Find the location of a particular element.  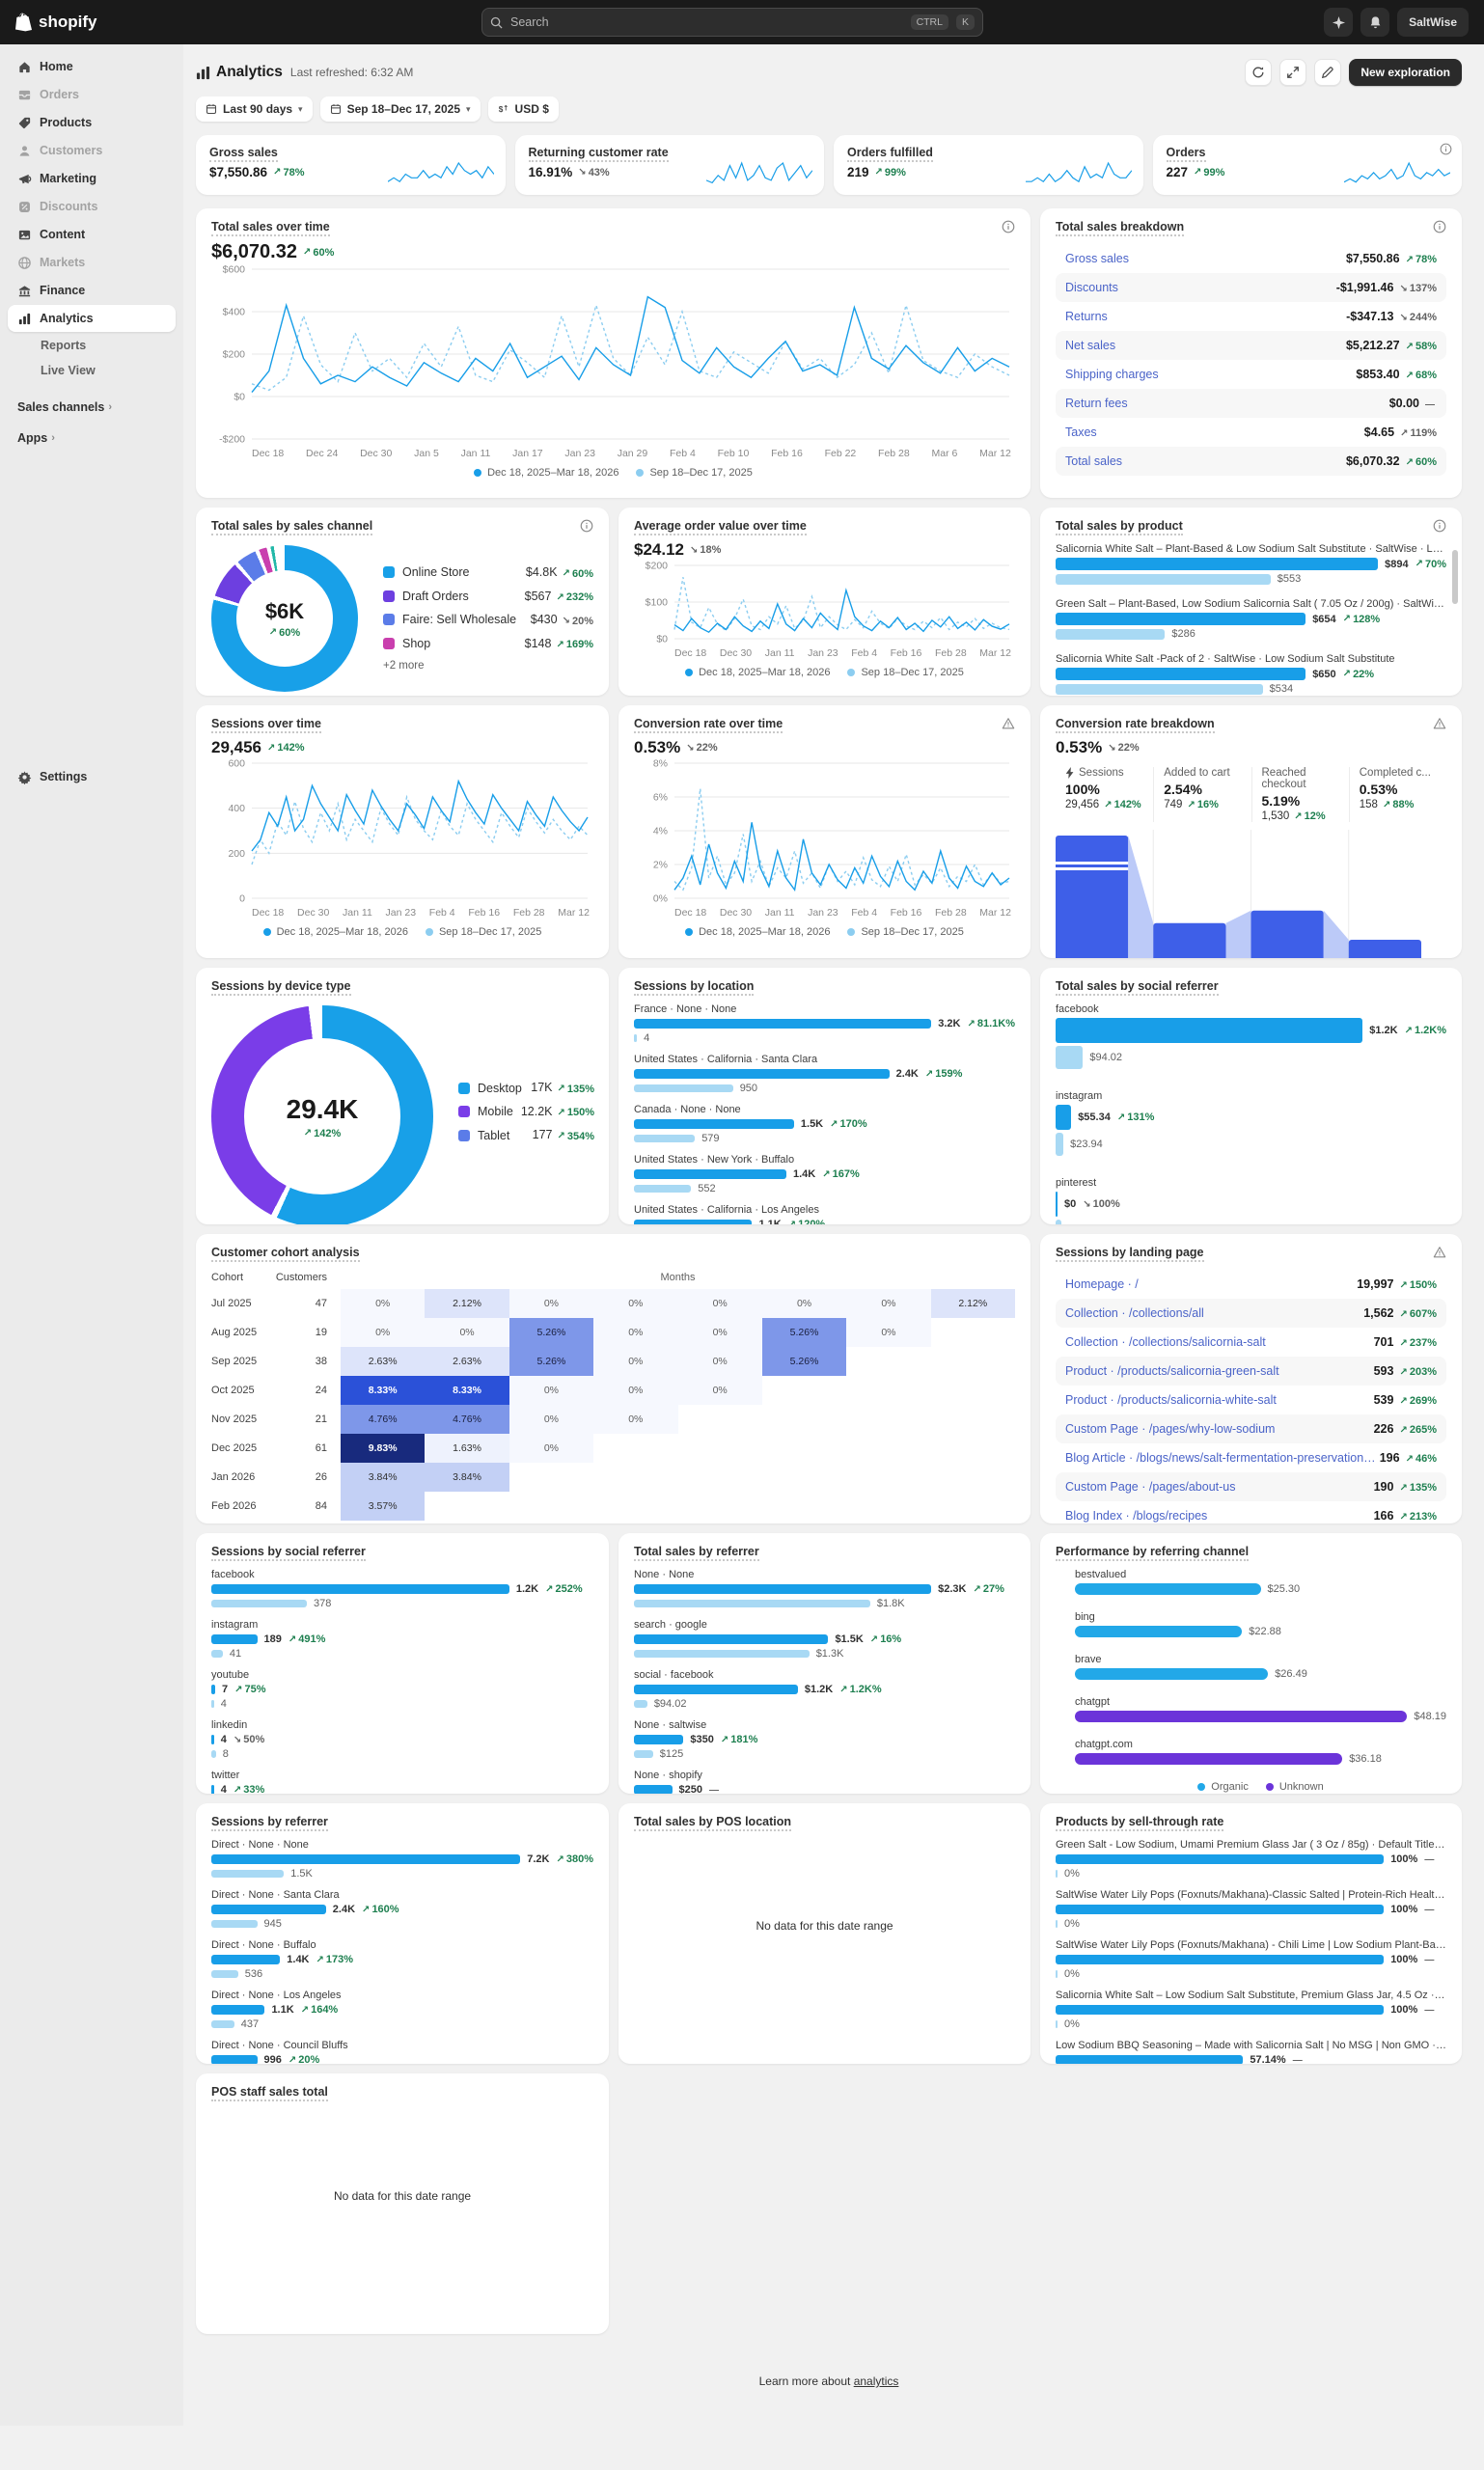

card-title: Total sales by sales channel is located at coordinates (292, 527).